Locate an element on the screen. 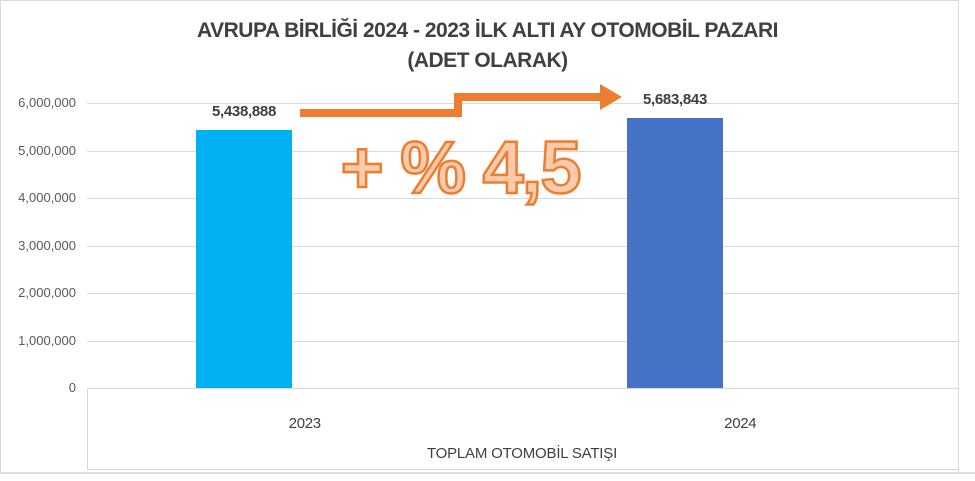 This screenshot has height=481, width=975. x-axis-title: TOPLAM OTOMOBİL SATIŞI is located at coordinates (522, 453).